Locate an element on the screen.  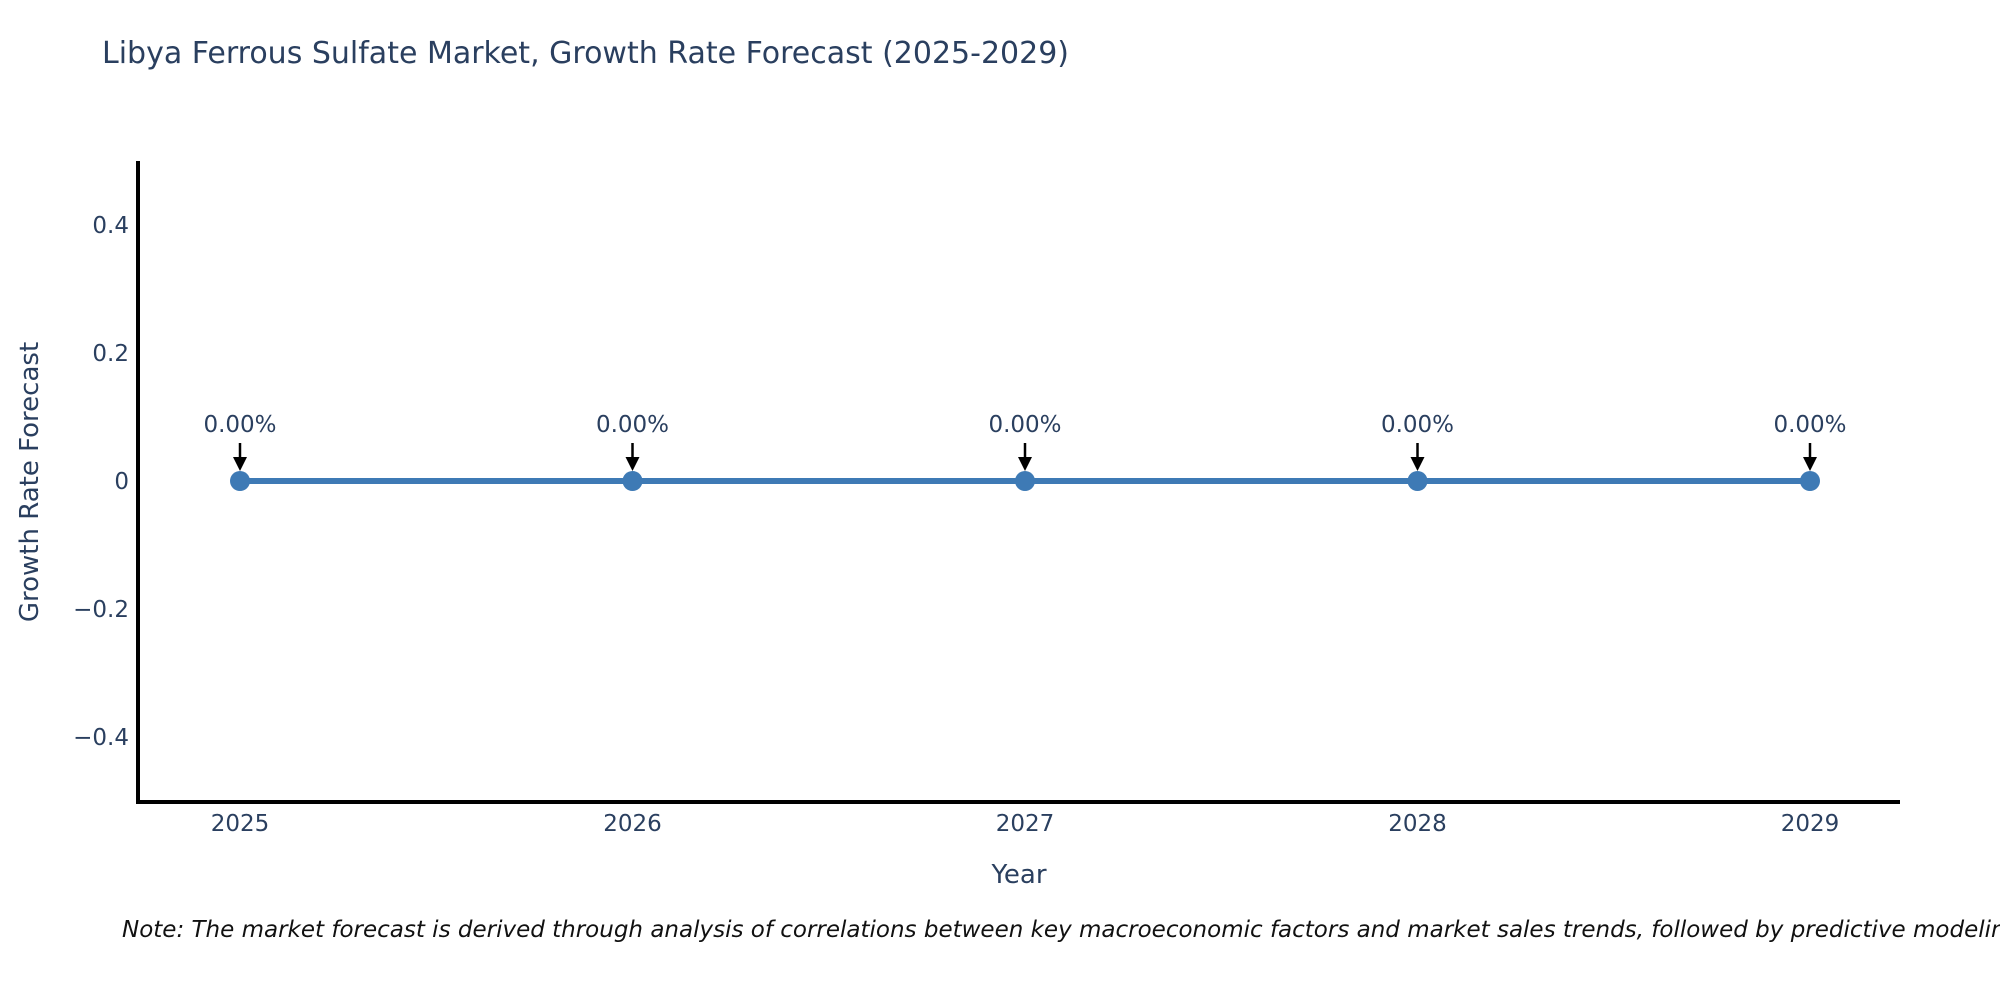
x-tick-label: 2029 is located at coordinates (1810, 824).